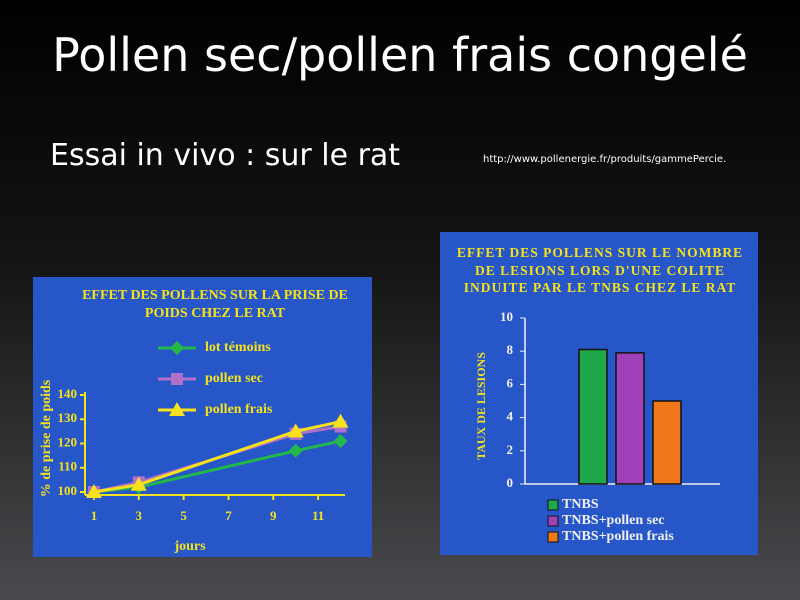 This screenshot has width=800, height=600. Describe the element at coordinates (189, 546) in the screenshot. I see `x-axis-label: jours` at that location.